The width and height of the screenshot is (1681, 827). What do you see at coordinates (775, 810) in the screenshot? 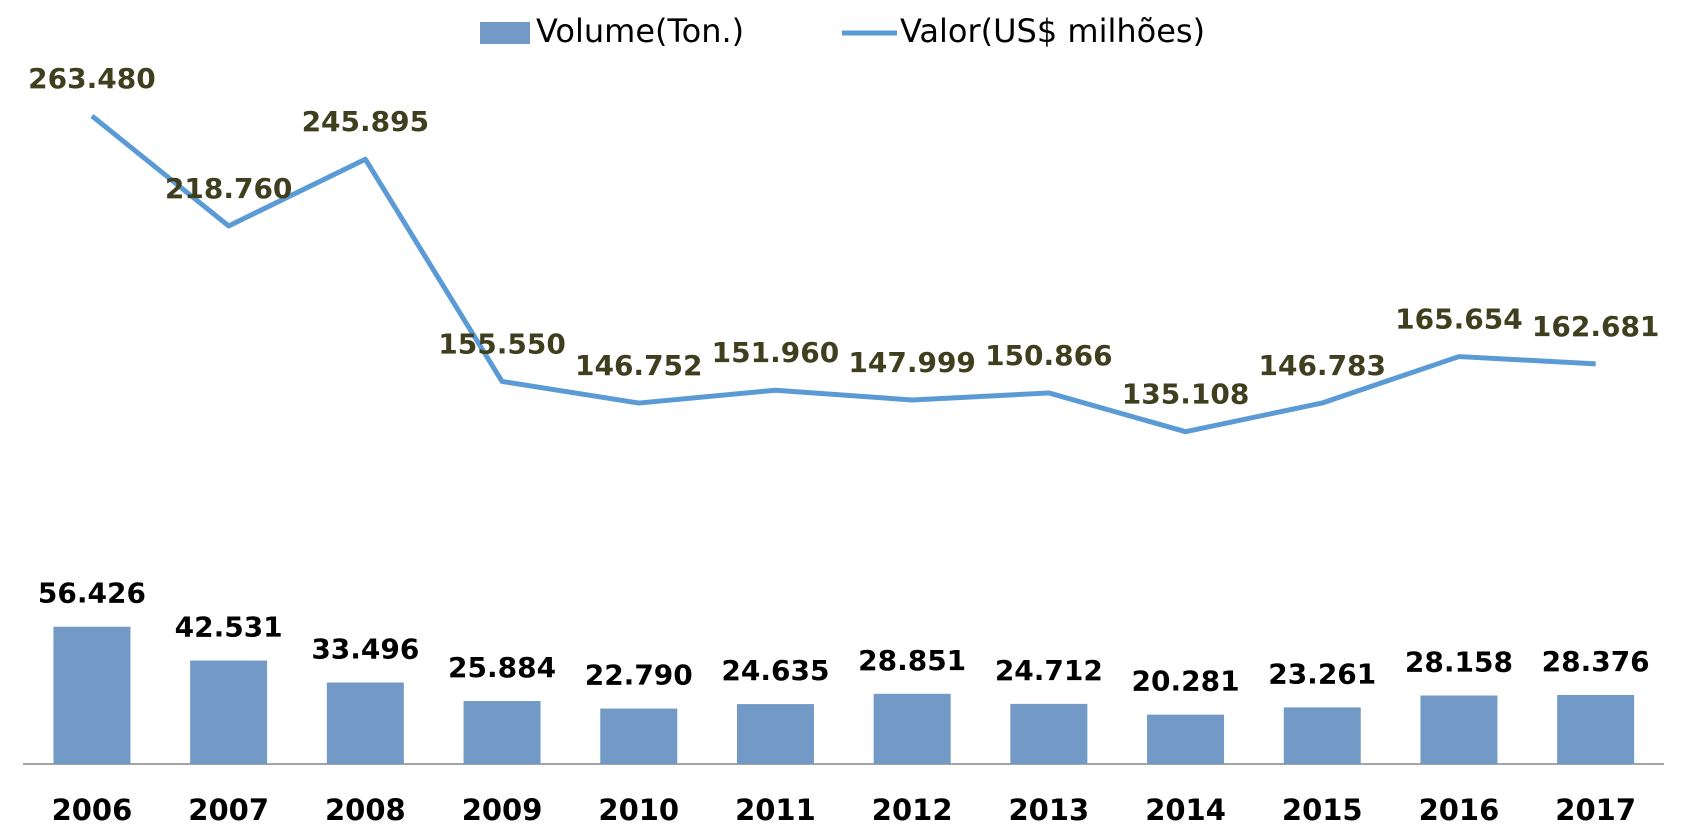
I see `x-tick-label: 2011` at bounding box center [775, 810].